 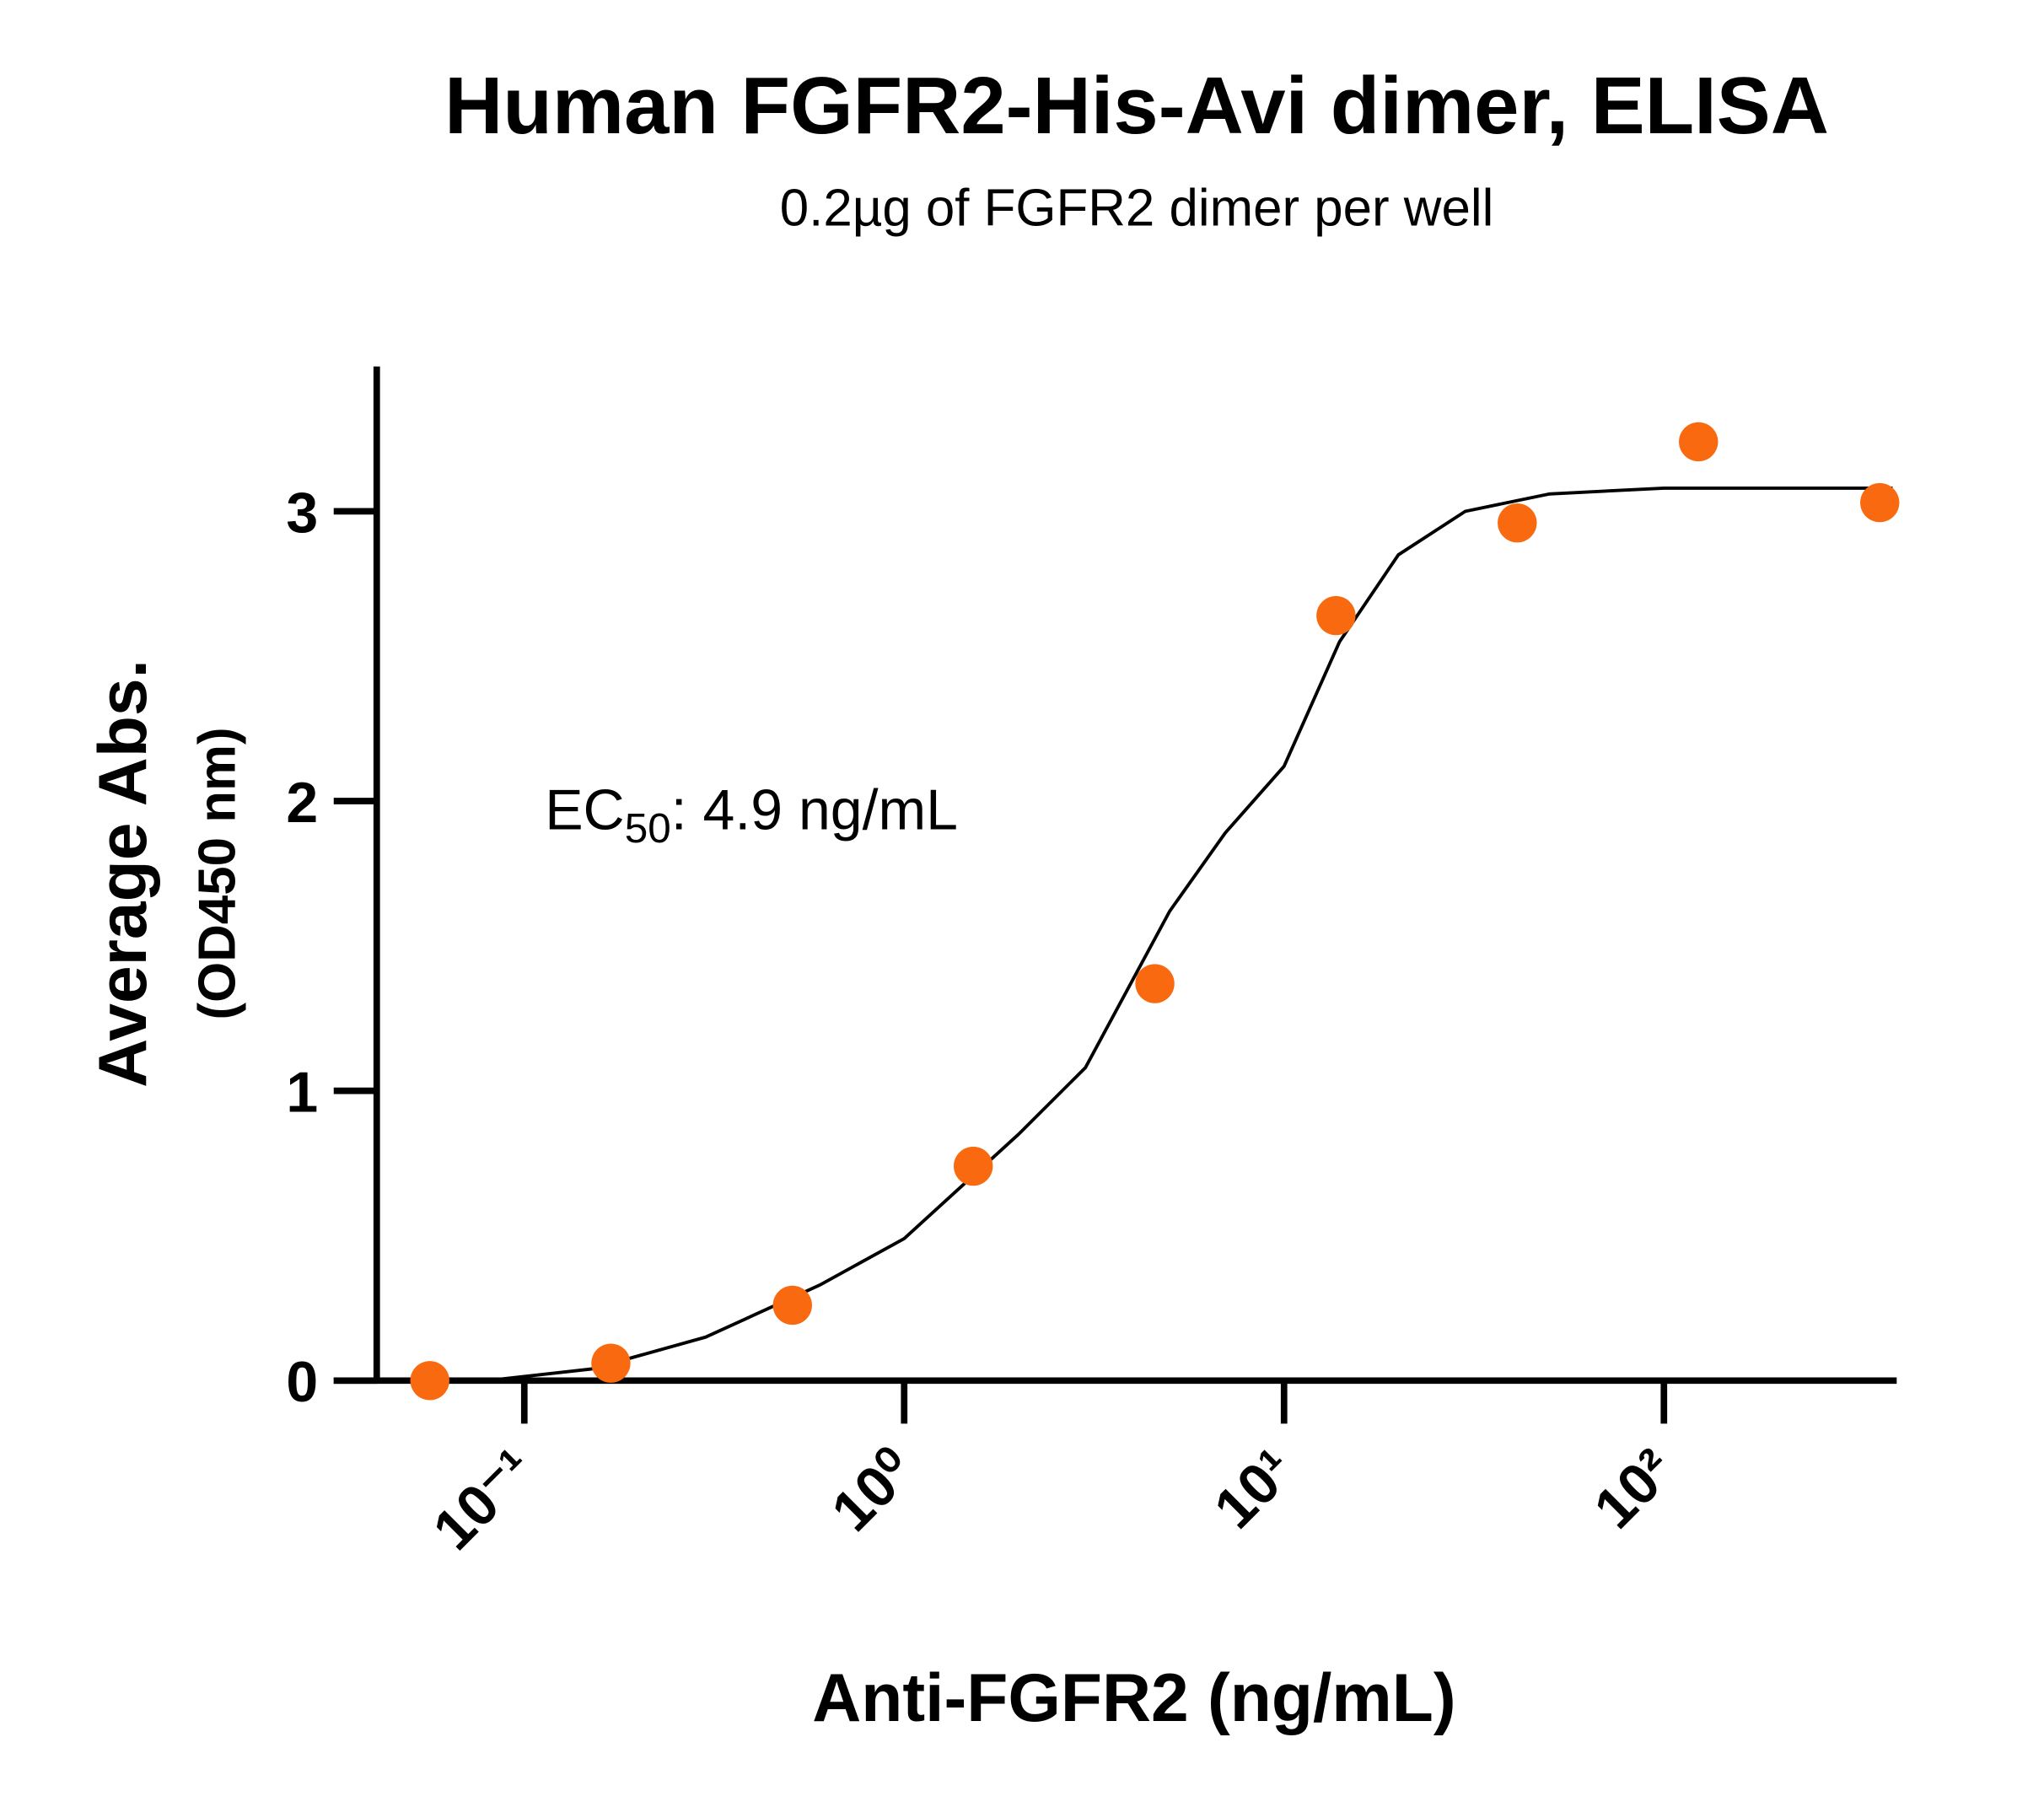 I want to click on x-tick-label: 10⁻¹, so click(x=484, y=1499).